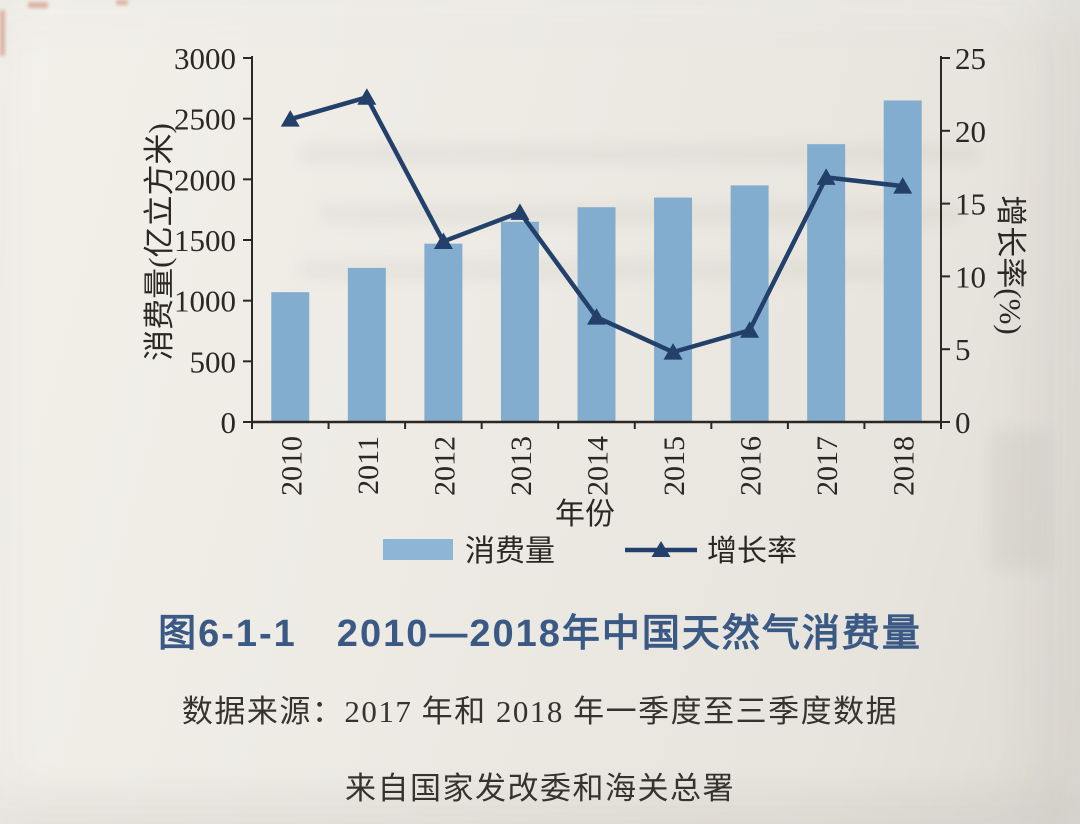  What do you see at coordinates (970, 58) in the screenshot?
I see `y-tick-label-right-25: 25` at bounding box center [970, 58].